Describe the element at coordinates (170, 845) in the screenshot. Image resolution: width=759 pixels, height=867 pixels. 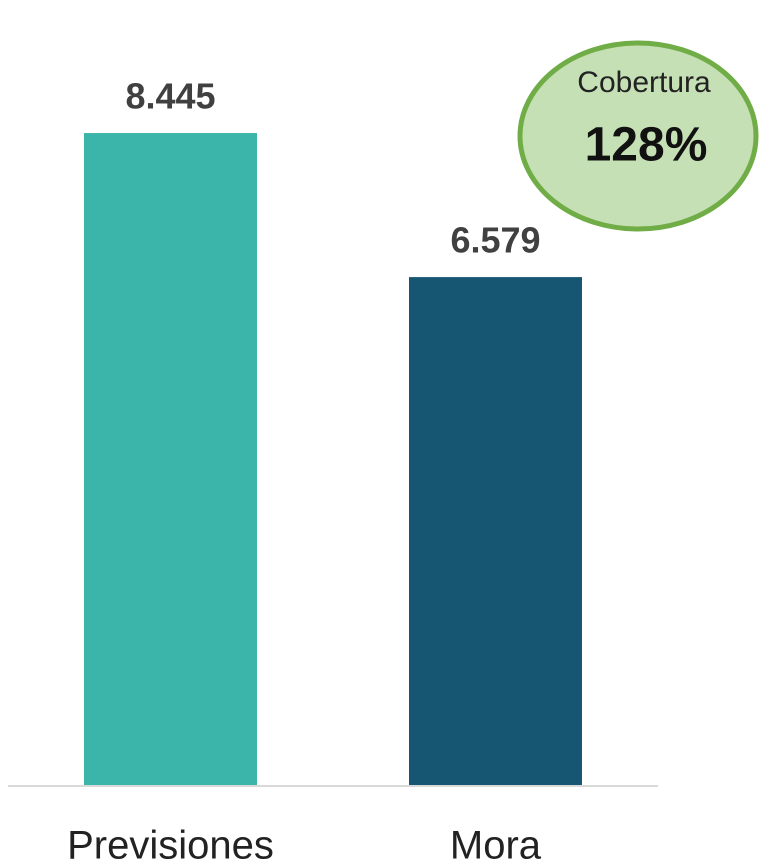
I see `x-tick-label: Previsiones` at that location.